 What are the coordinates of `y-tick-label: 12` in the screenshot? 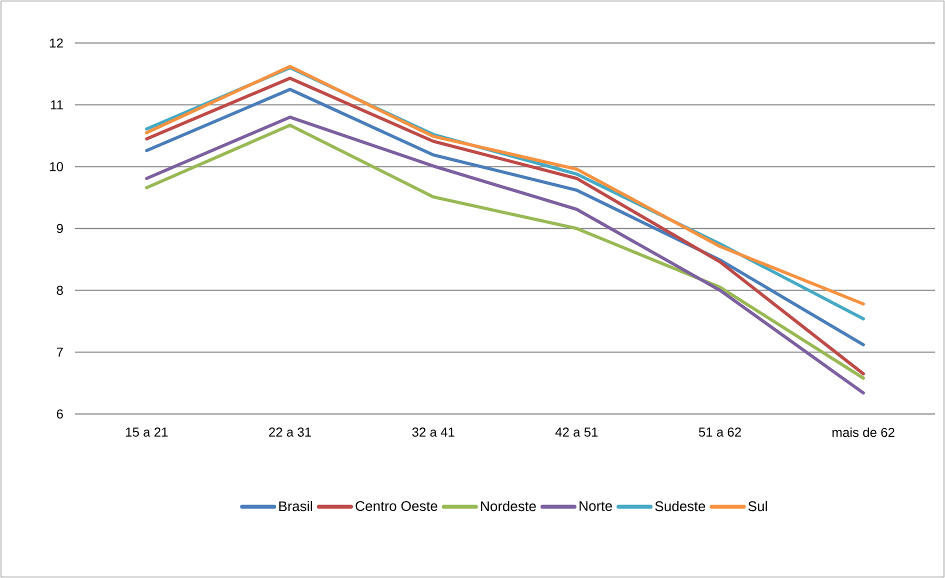 It's located at (56, 43).